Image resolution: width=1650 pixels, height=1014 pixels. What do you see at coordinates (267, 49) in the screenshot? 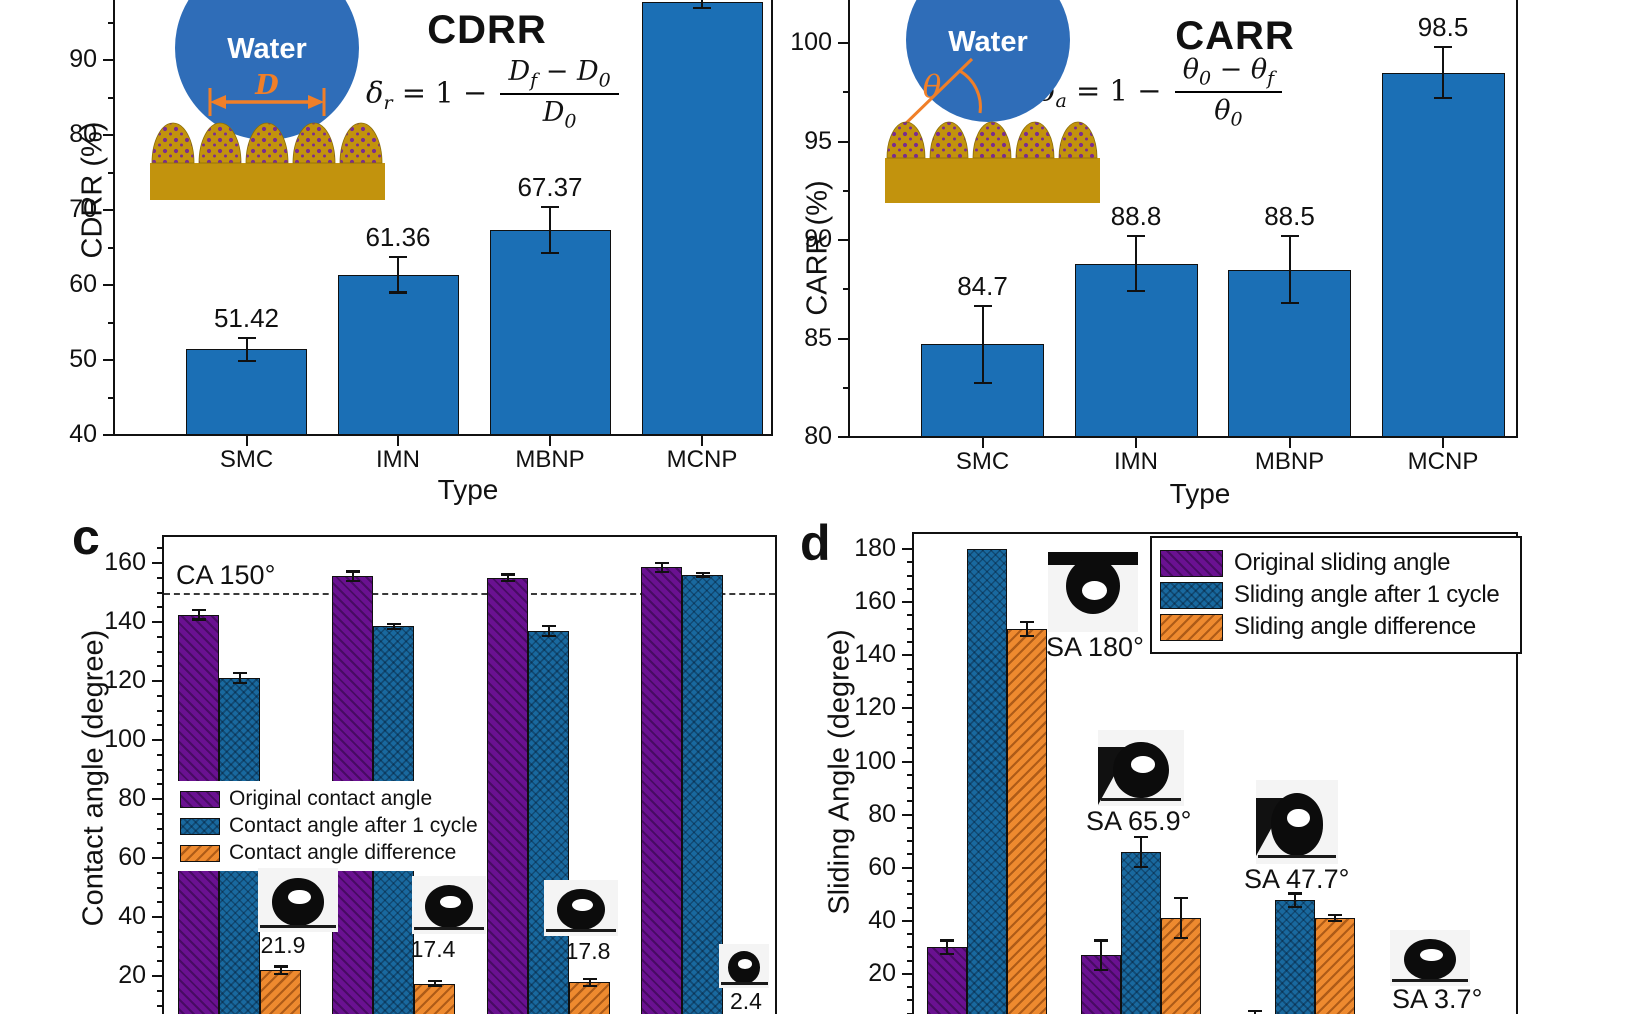
I see `svg-text: Water` at bounding box center [267, 49].